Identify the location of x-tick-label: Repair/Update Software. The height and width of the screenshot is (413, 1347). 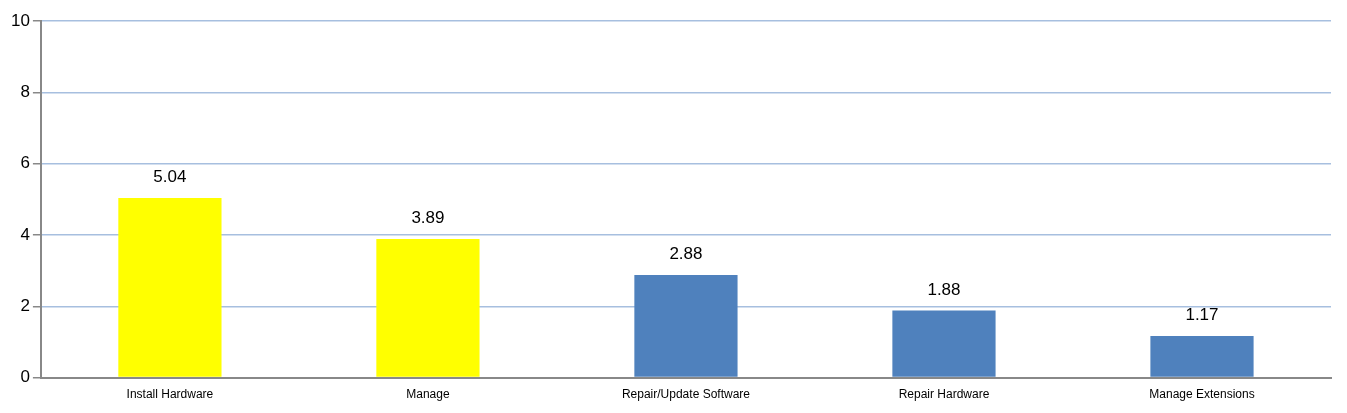
(686, 394).